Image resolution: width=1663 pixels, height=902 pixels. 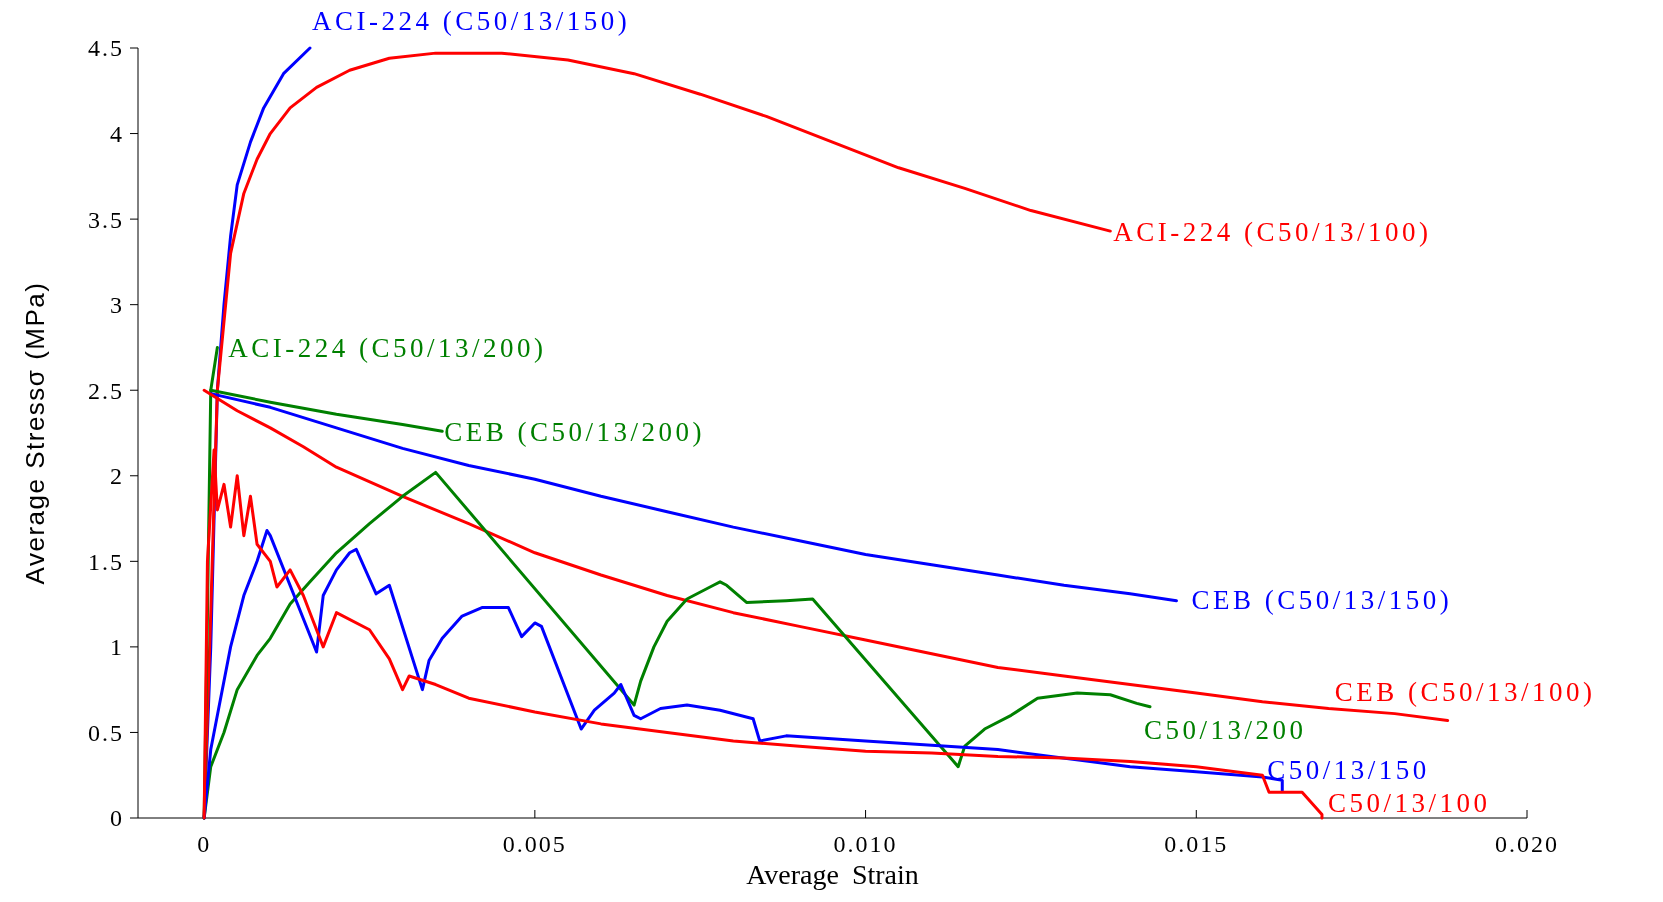 I want to click on series-label: CEB (C50/13/200), so click(x=575, y=432).